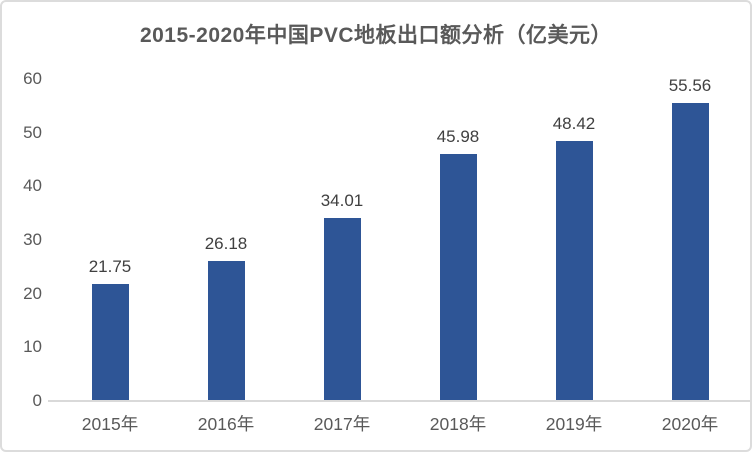 The image size is (752, 452). Describe the element at coordinates (32, 239) in the screenshot. I see `y-tick-label: 30` at that location.